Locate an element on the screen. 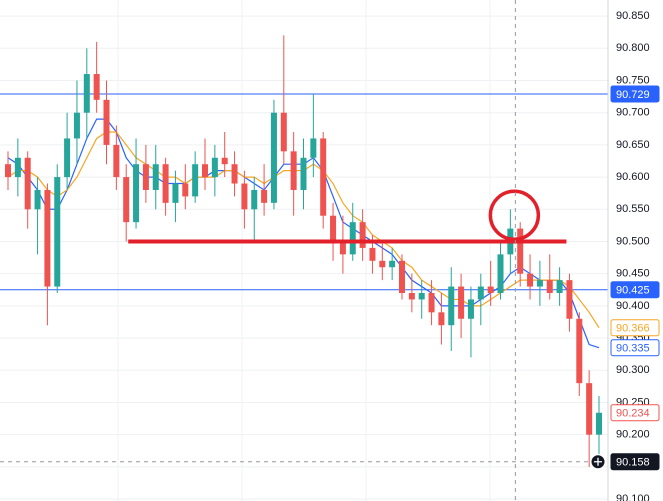 The height and width of the screenshot is (501, 663). y-tick-label: 90.600 is located at coordinates (633, 177).